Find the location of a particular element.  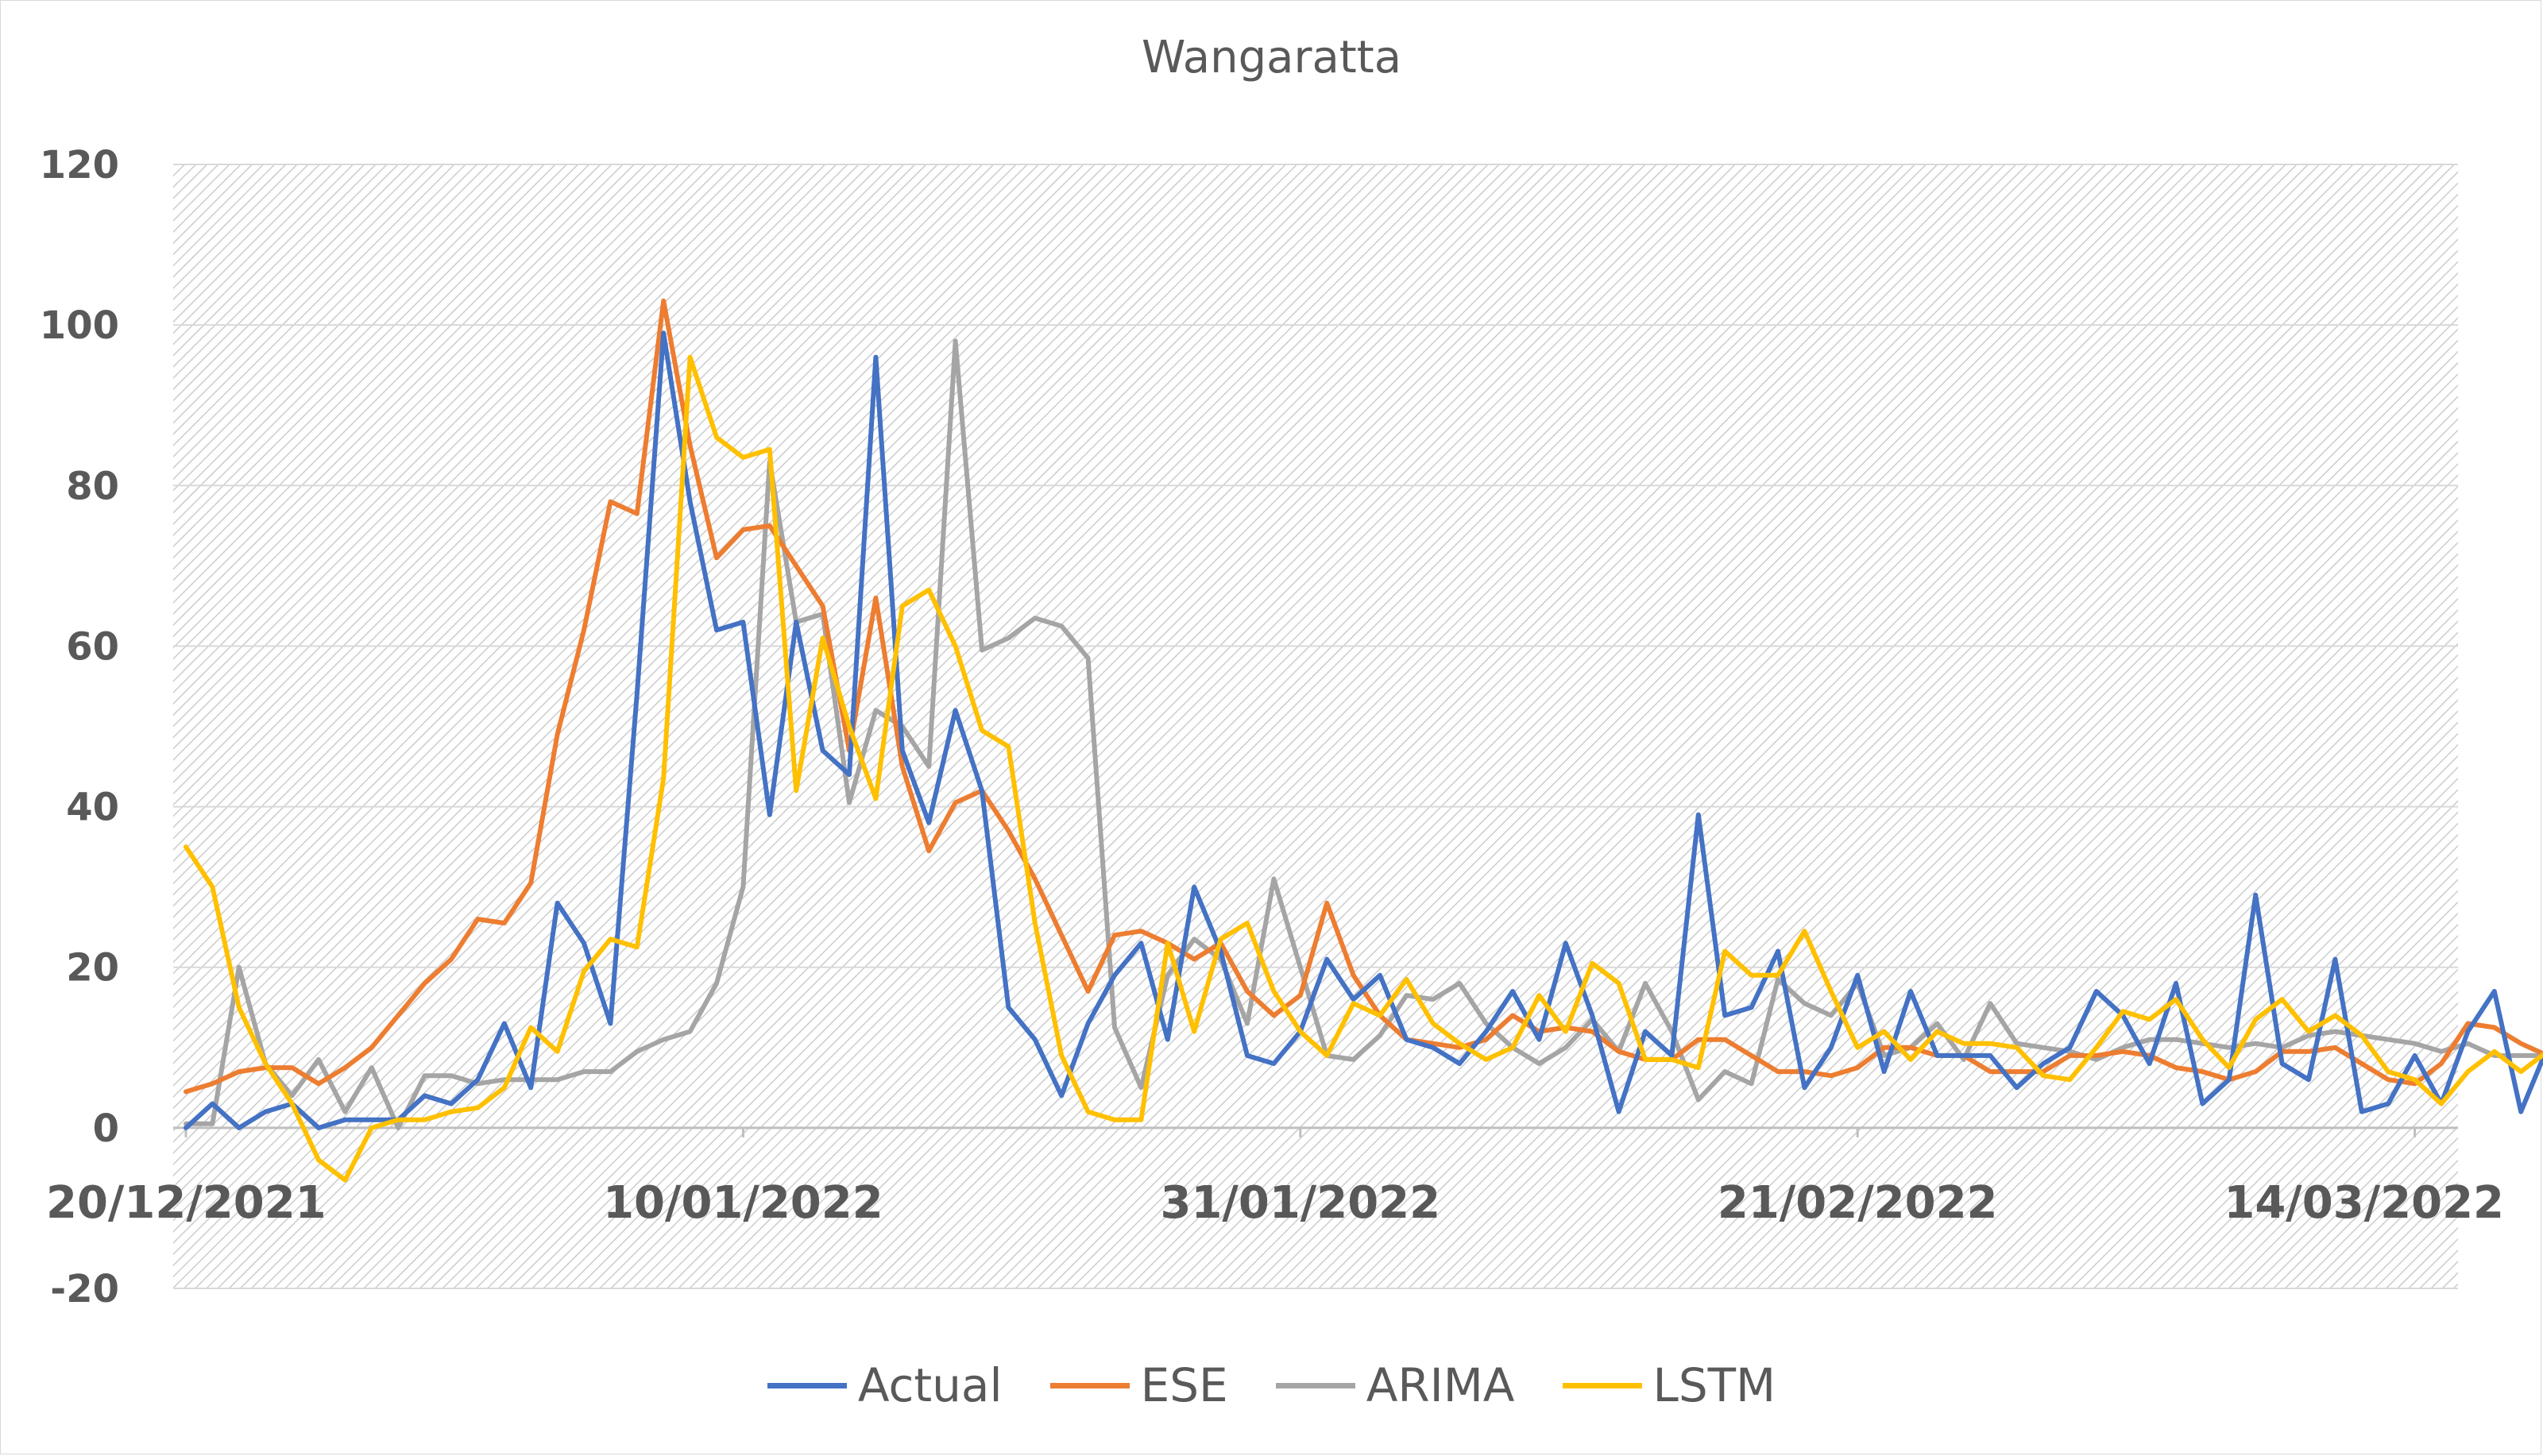

chart-title: Wangaratta is located at coordinates (1271, 58).